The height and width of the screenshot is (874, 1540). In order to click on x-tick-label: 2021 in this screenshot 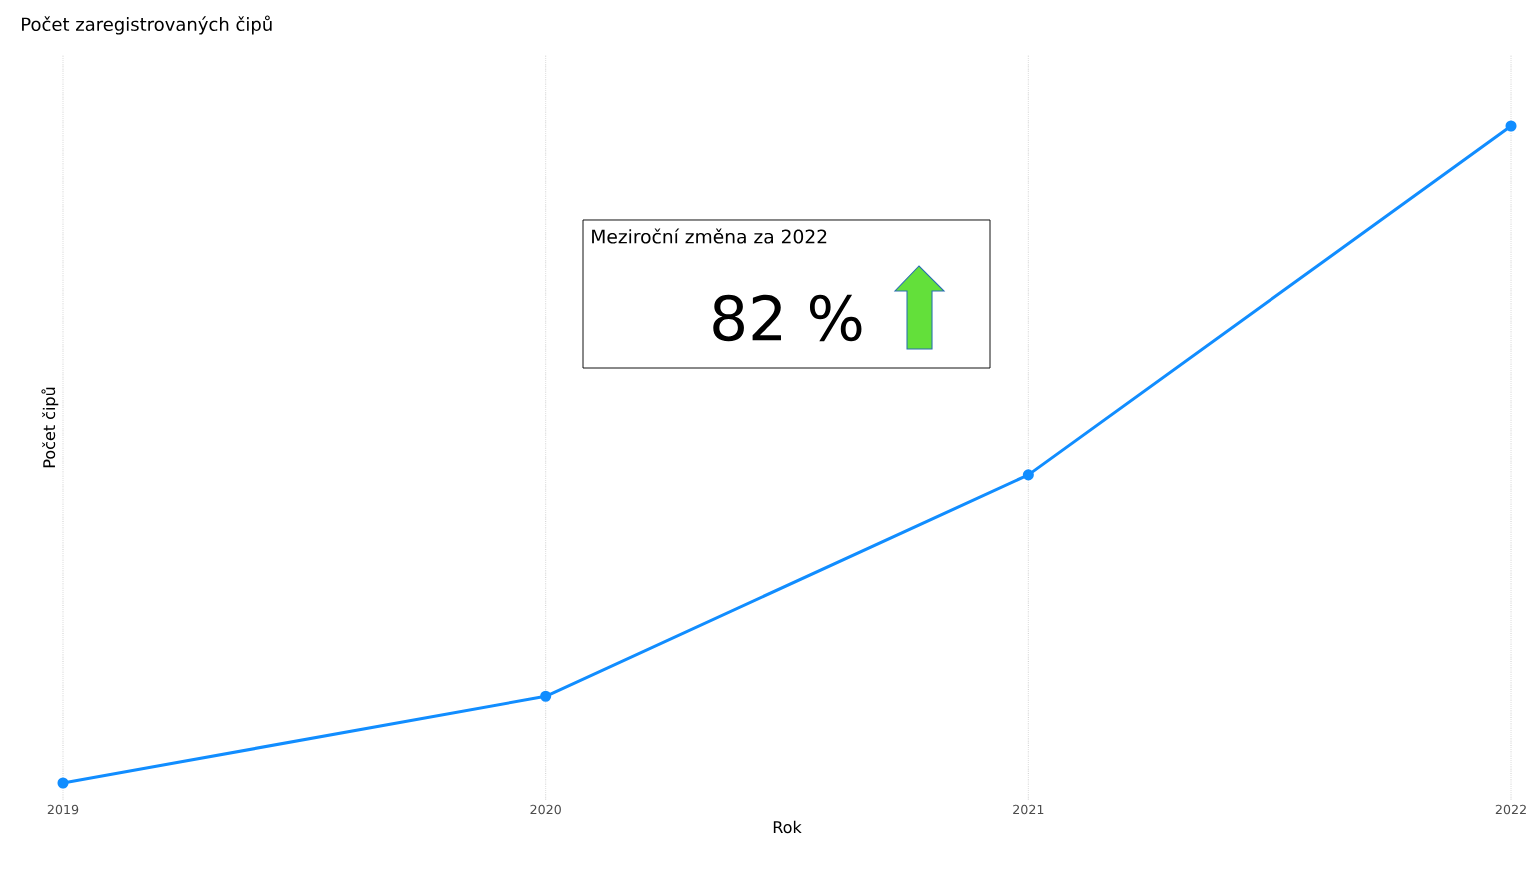, I will do `click(1028, 809)`.